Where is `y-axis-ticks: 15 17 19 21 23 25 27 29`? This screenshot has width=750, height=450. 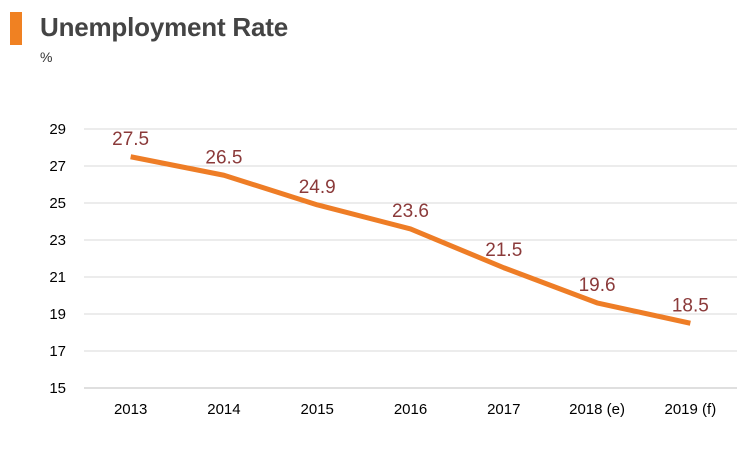
y-axis-ticks: 15 17 19 21 23 25 27 29 is located at coordinates (57, 259).